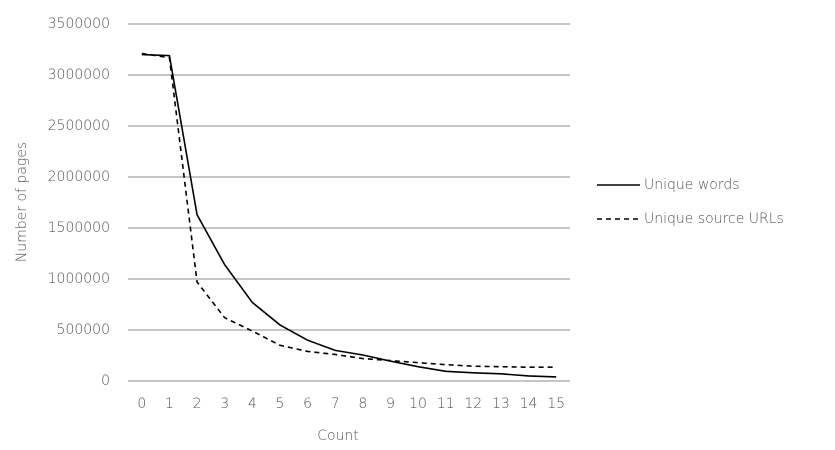 The height and width of the screenshot is (450, 835). I want to click on x-tick-label: 13, so click(501, 404).